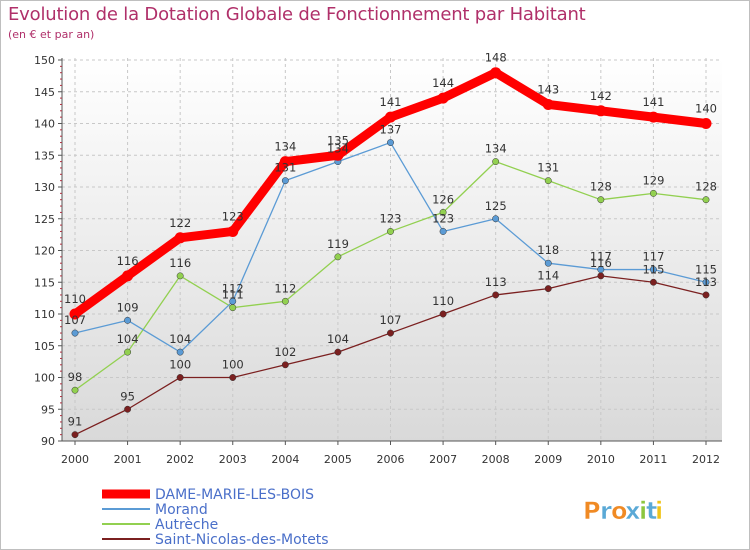 Image resolution: width=750 pixels, height=550 pixels. What do you see at coordinates (44, 155) in the screenshot?
I see `y-tick-label: 135` at bounding box center [44, 155].